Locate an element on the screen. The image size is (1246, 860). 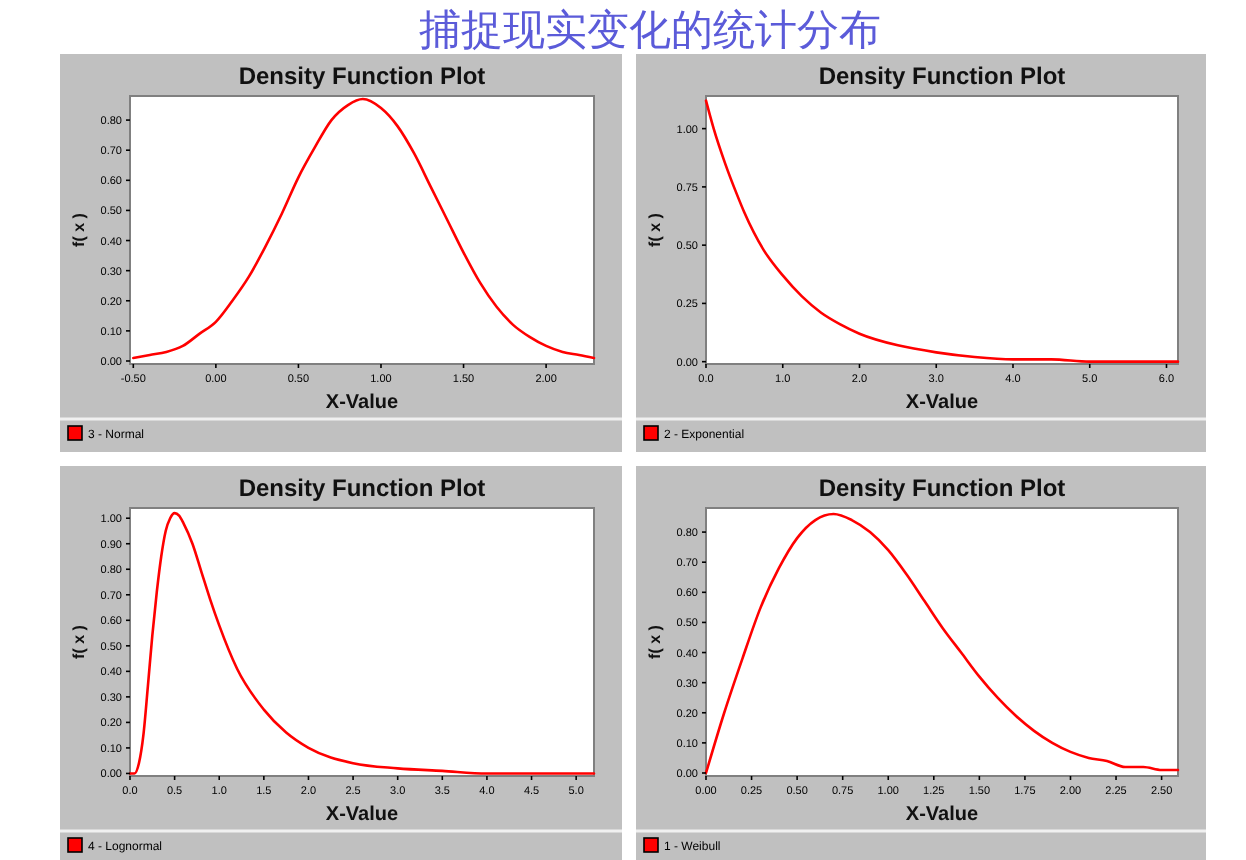
text: 捕捉现实变化的统计分布 is located at coordinates (650, 30).